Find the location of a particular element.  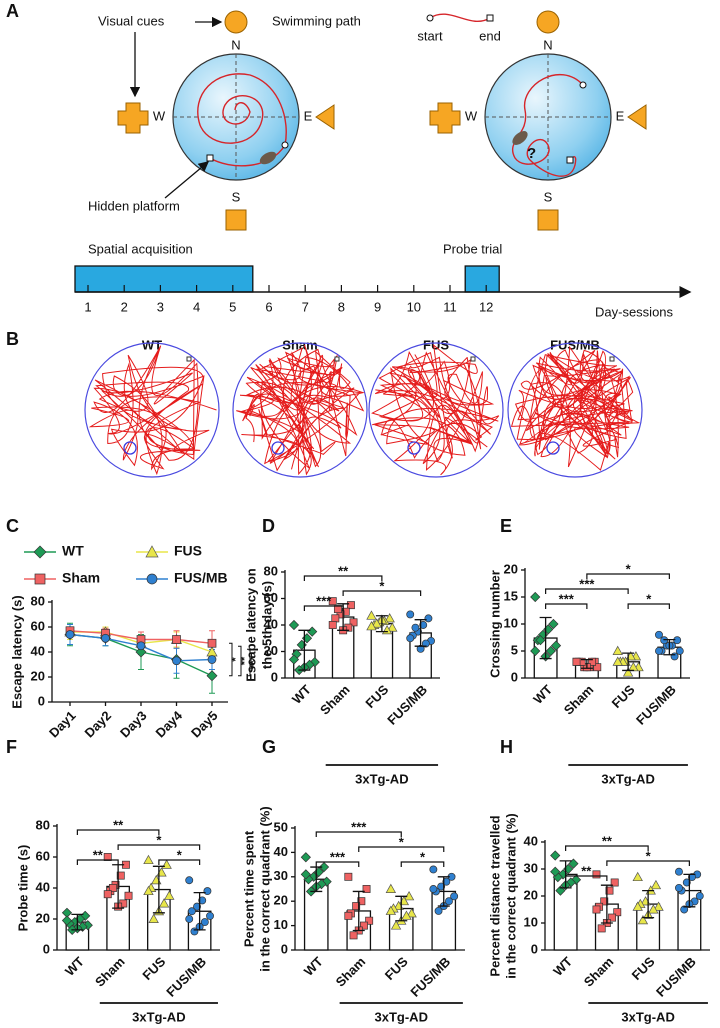

track-title: FUS/MB is located at coordinates (575, 344).